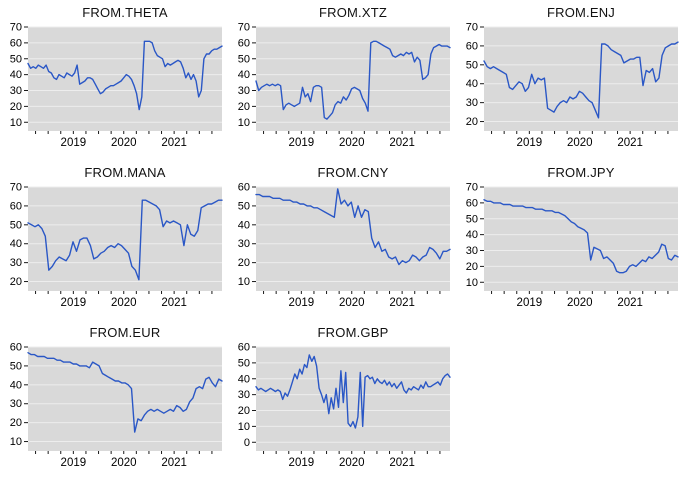 The width and height of the screenshot is (685, 481). I want to click on chart-title: FROM.CNY, so click(353, 172).